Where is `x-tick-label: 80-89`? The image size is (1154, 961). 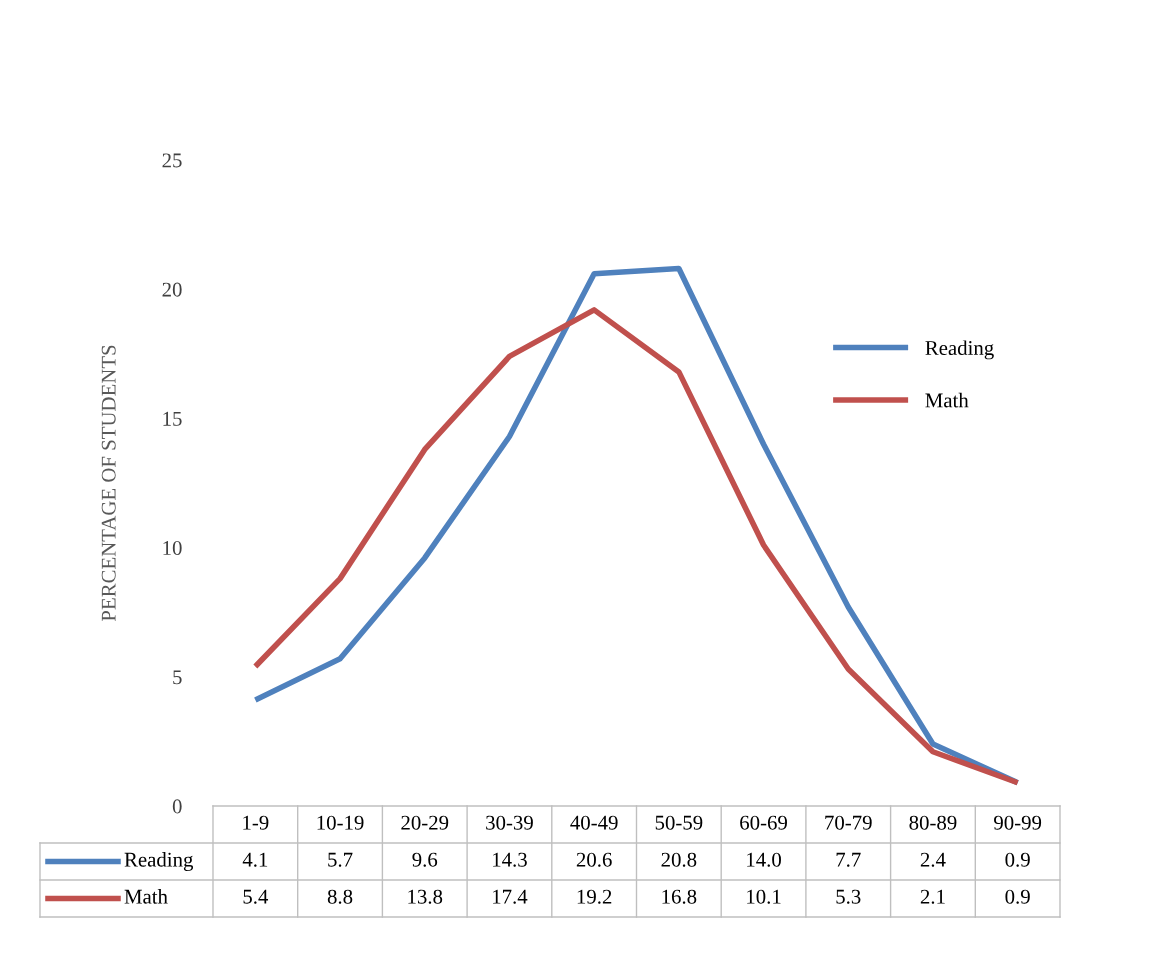
x-tick-label: 80-89 is located at coordinates (933, 822).